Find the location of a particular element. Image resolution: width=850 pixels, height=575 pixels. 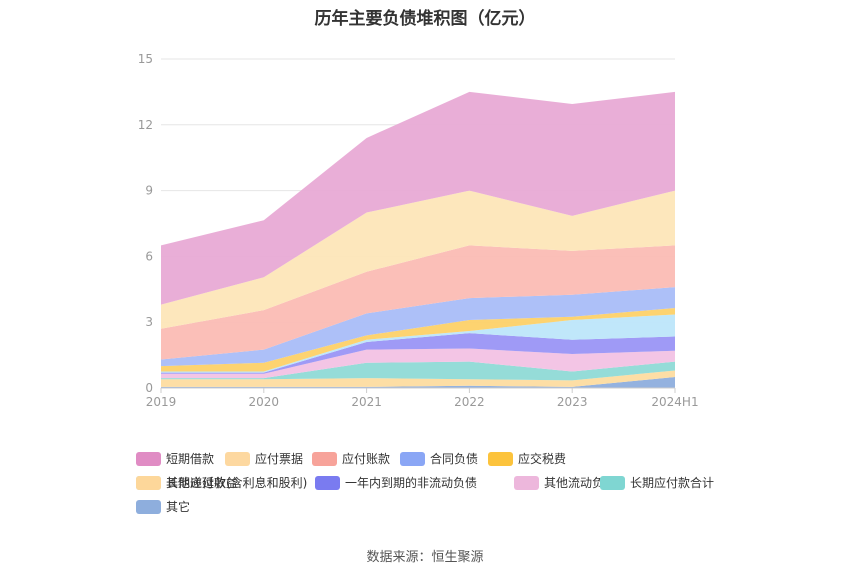

legend-item: 应付票据 is located at coordinates (264, 458).